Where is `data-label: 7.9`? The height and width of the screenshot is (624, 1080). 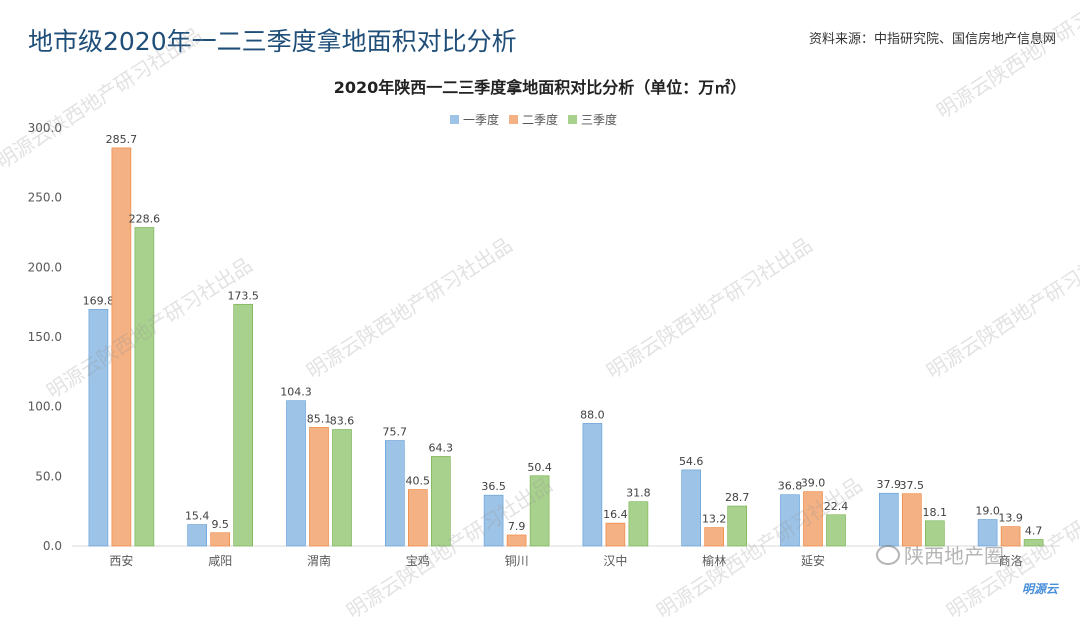 data-label: 7.9 is located at coordinates (517, 526).